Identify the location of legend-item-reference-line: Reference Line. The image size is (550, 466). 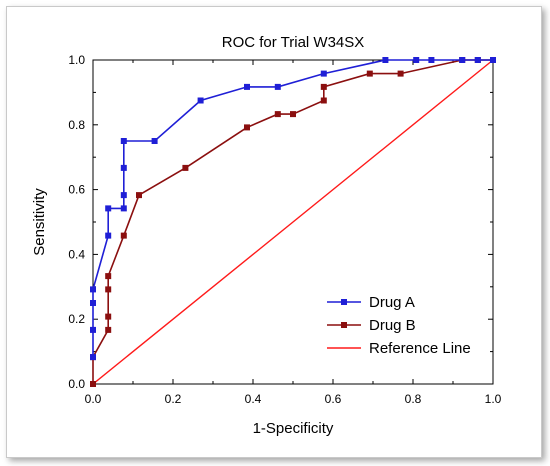
(399, 348).